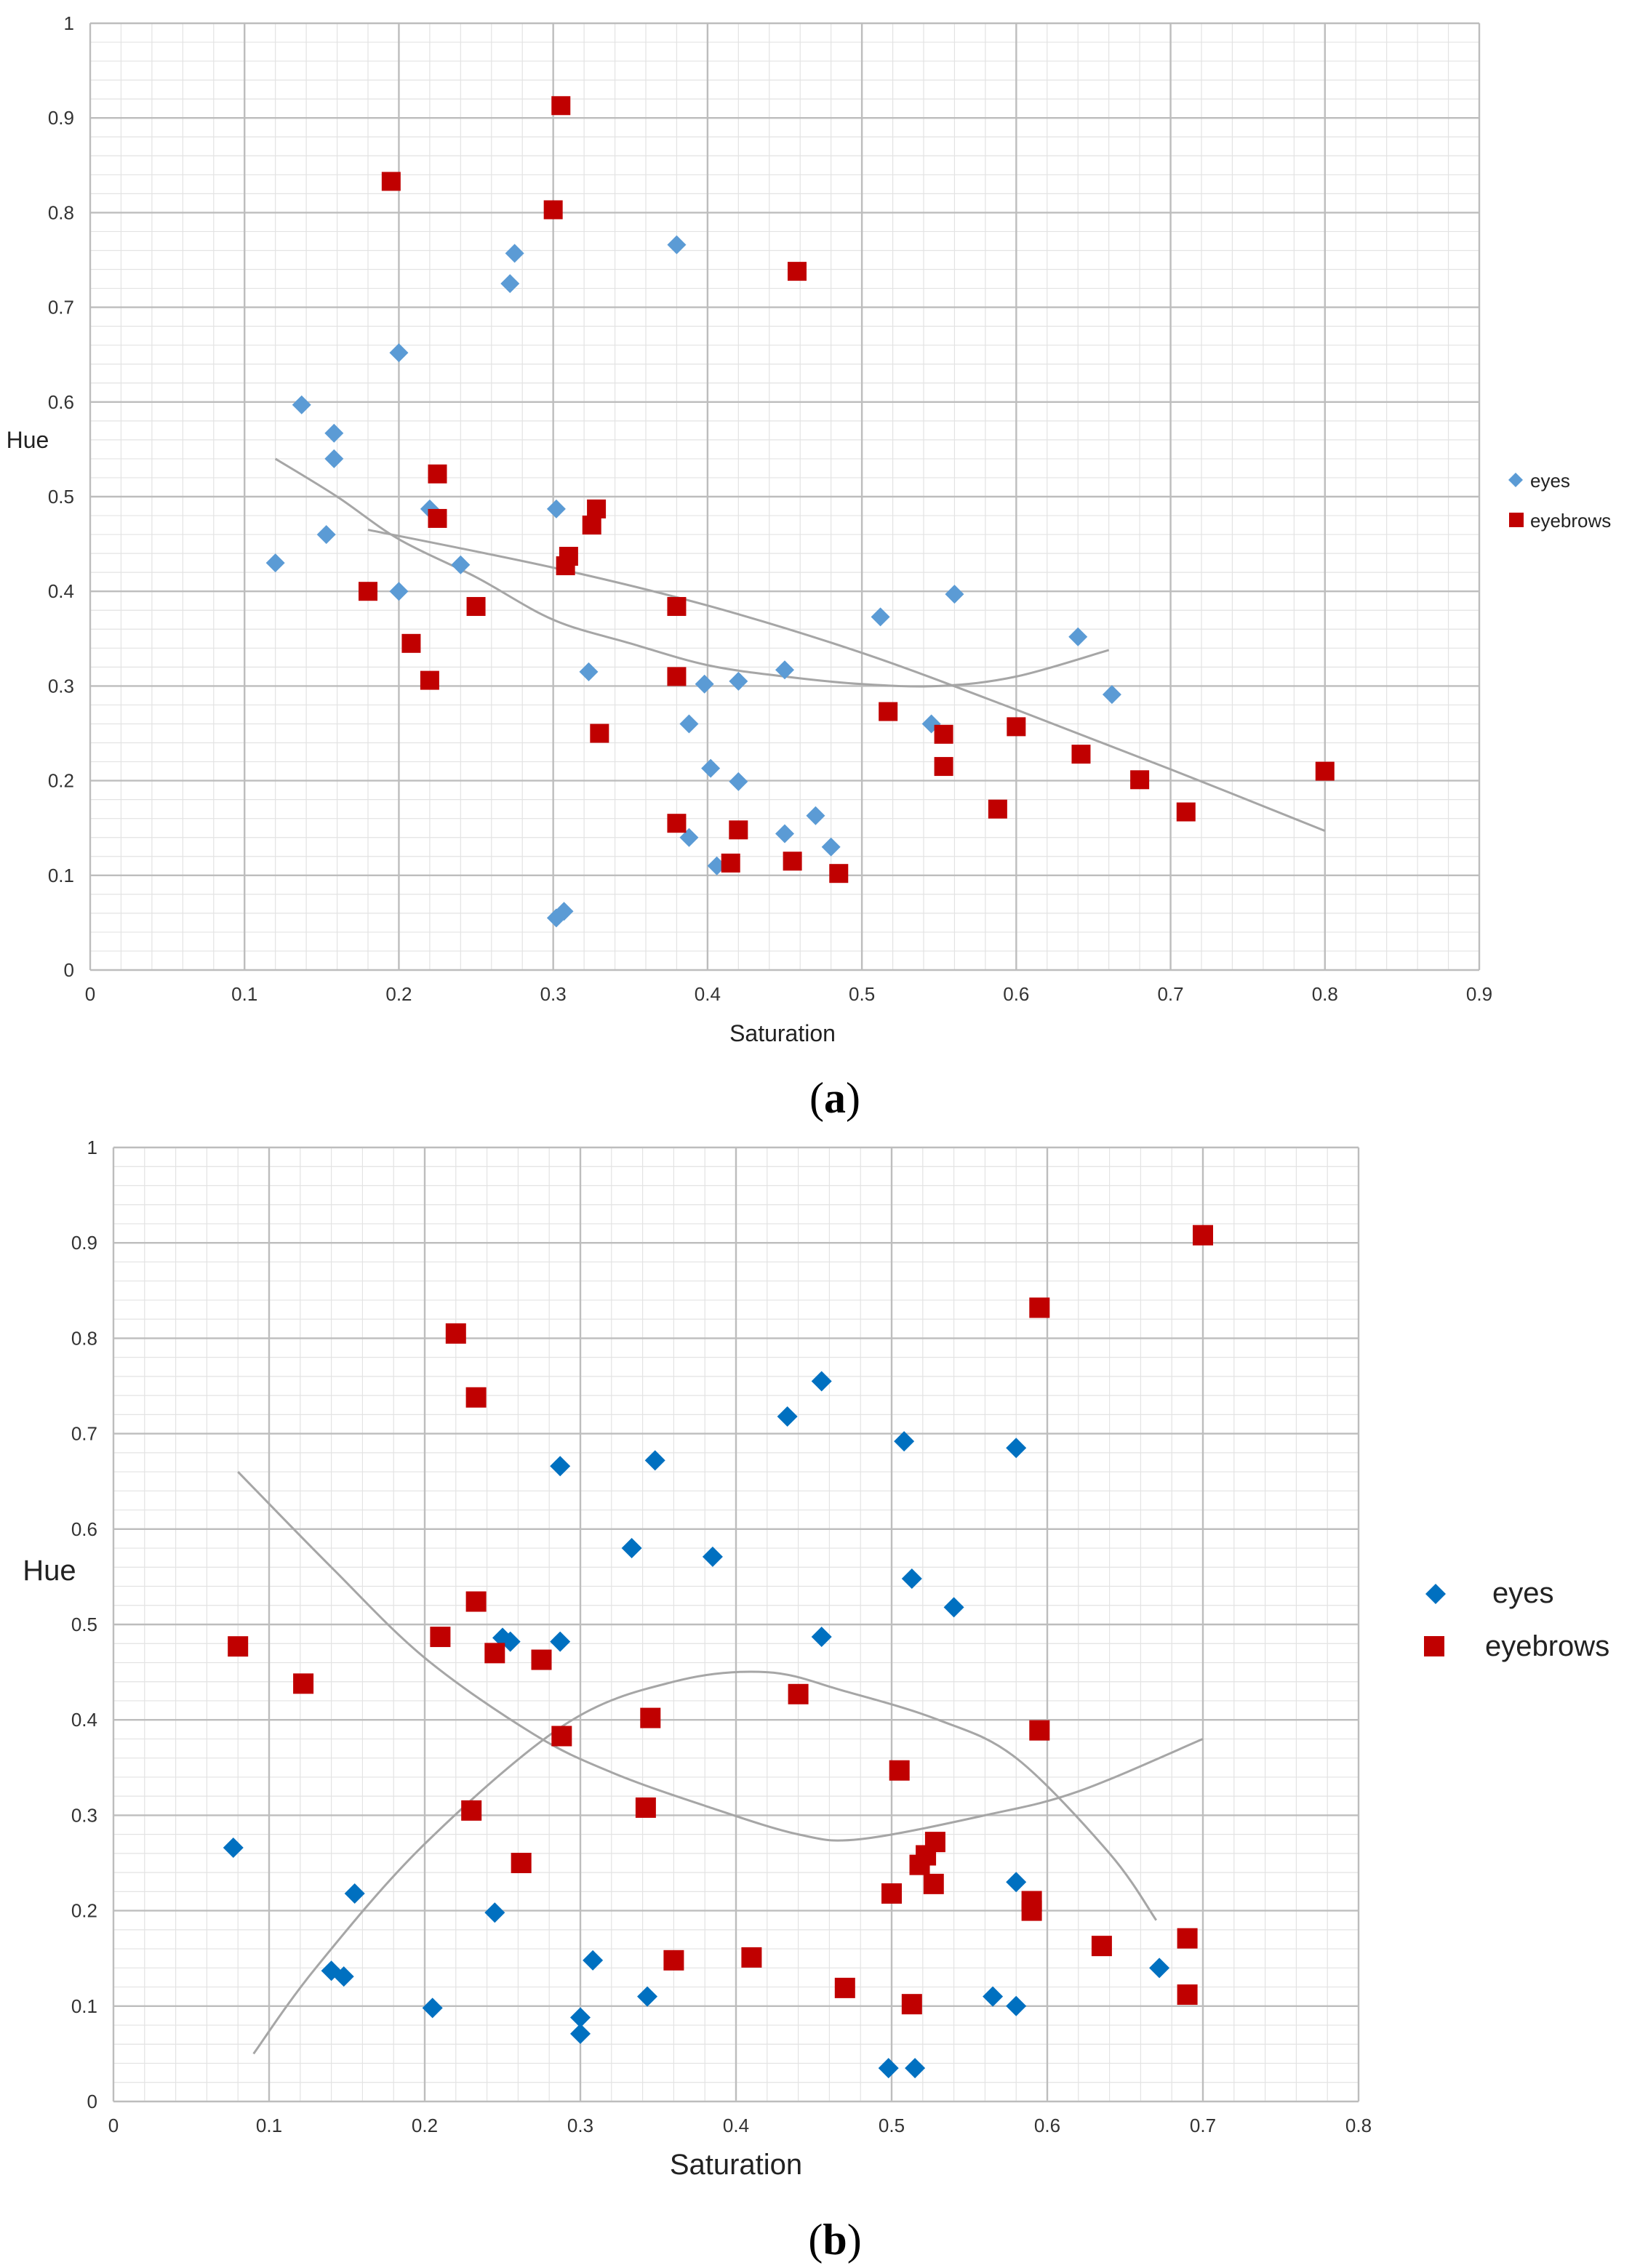  Describe the element at coordinates (553, 994) in the screenshot. I see `x-tick-label: 0.3` at that location.